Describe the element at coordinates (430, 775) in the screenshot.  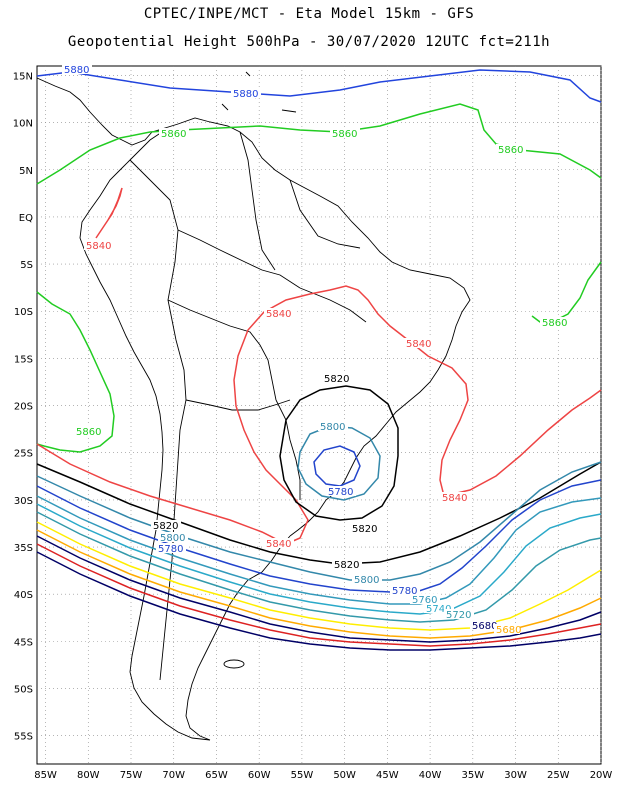
I see `longitude-label: 40W` at that location.